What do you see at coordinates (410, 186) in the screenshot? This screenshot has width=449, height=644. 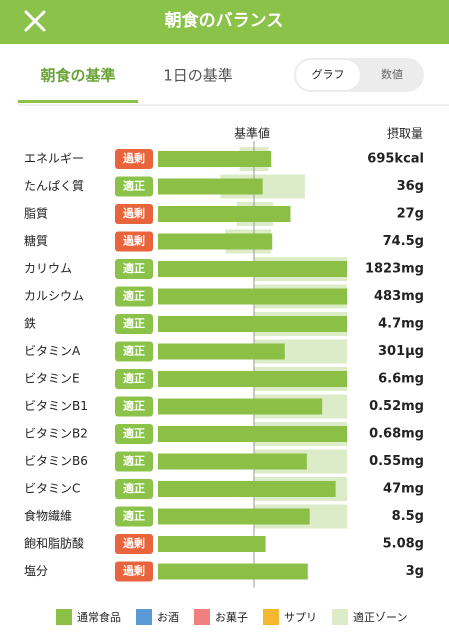 I see `amount: 36g` at bounding box center [410, 186].